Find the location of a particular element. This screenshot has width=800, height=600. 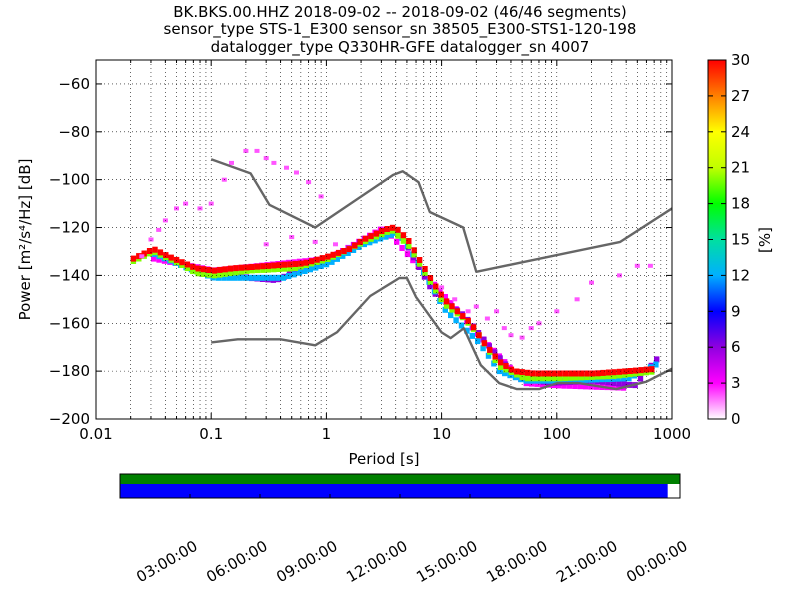

colorbar-tick-label: 0 is located at coordinates (736, 419).